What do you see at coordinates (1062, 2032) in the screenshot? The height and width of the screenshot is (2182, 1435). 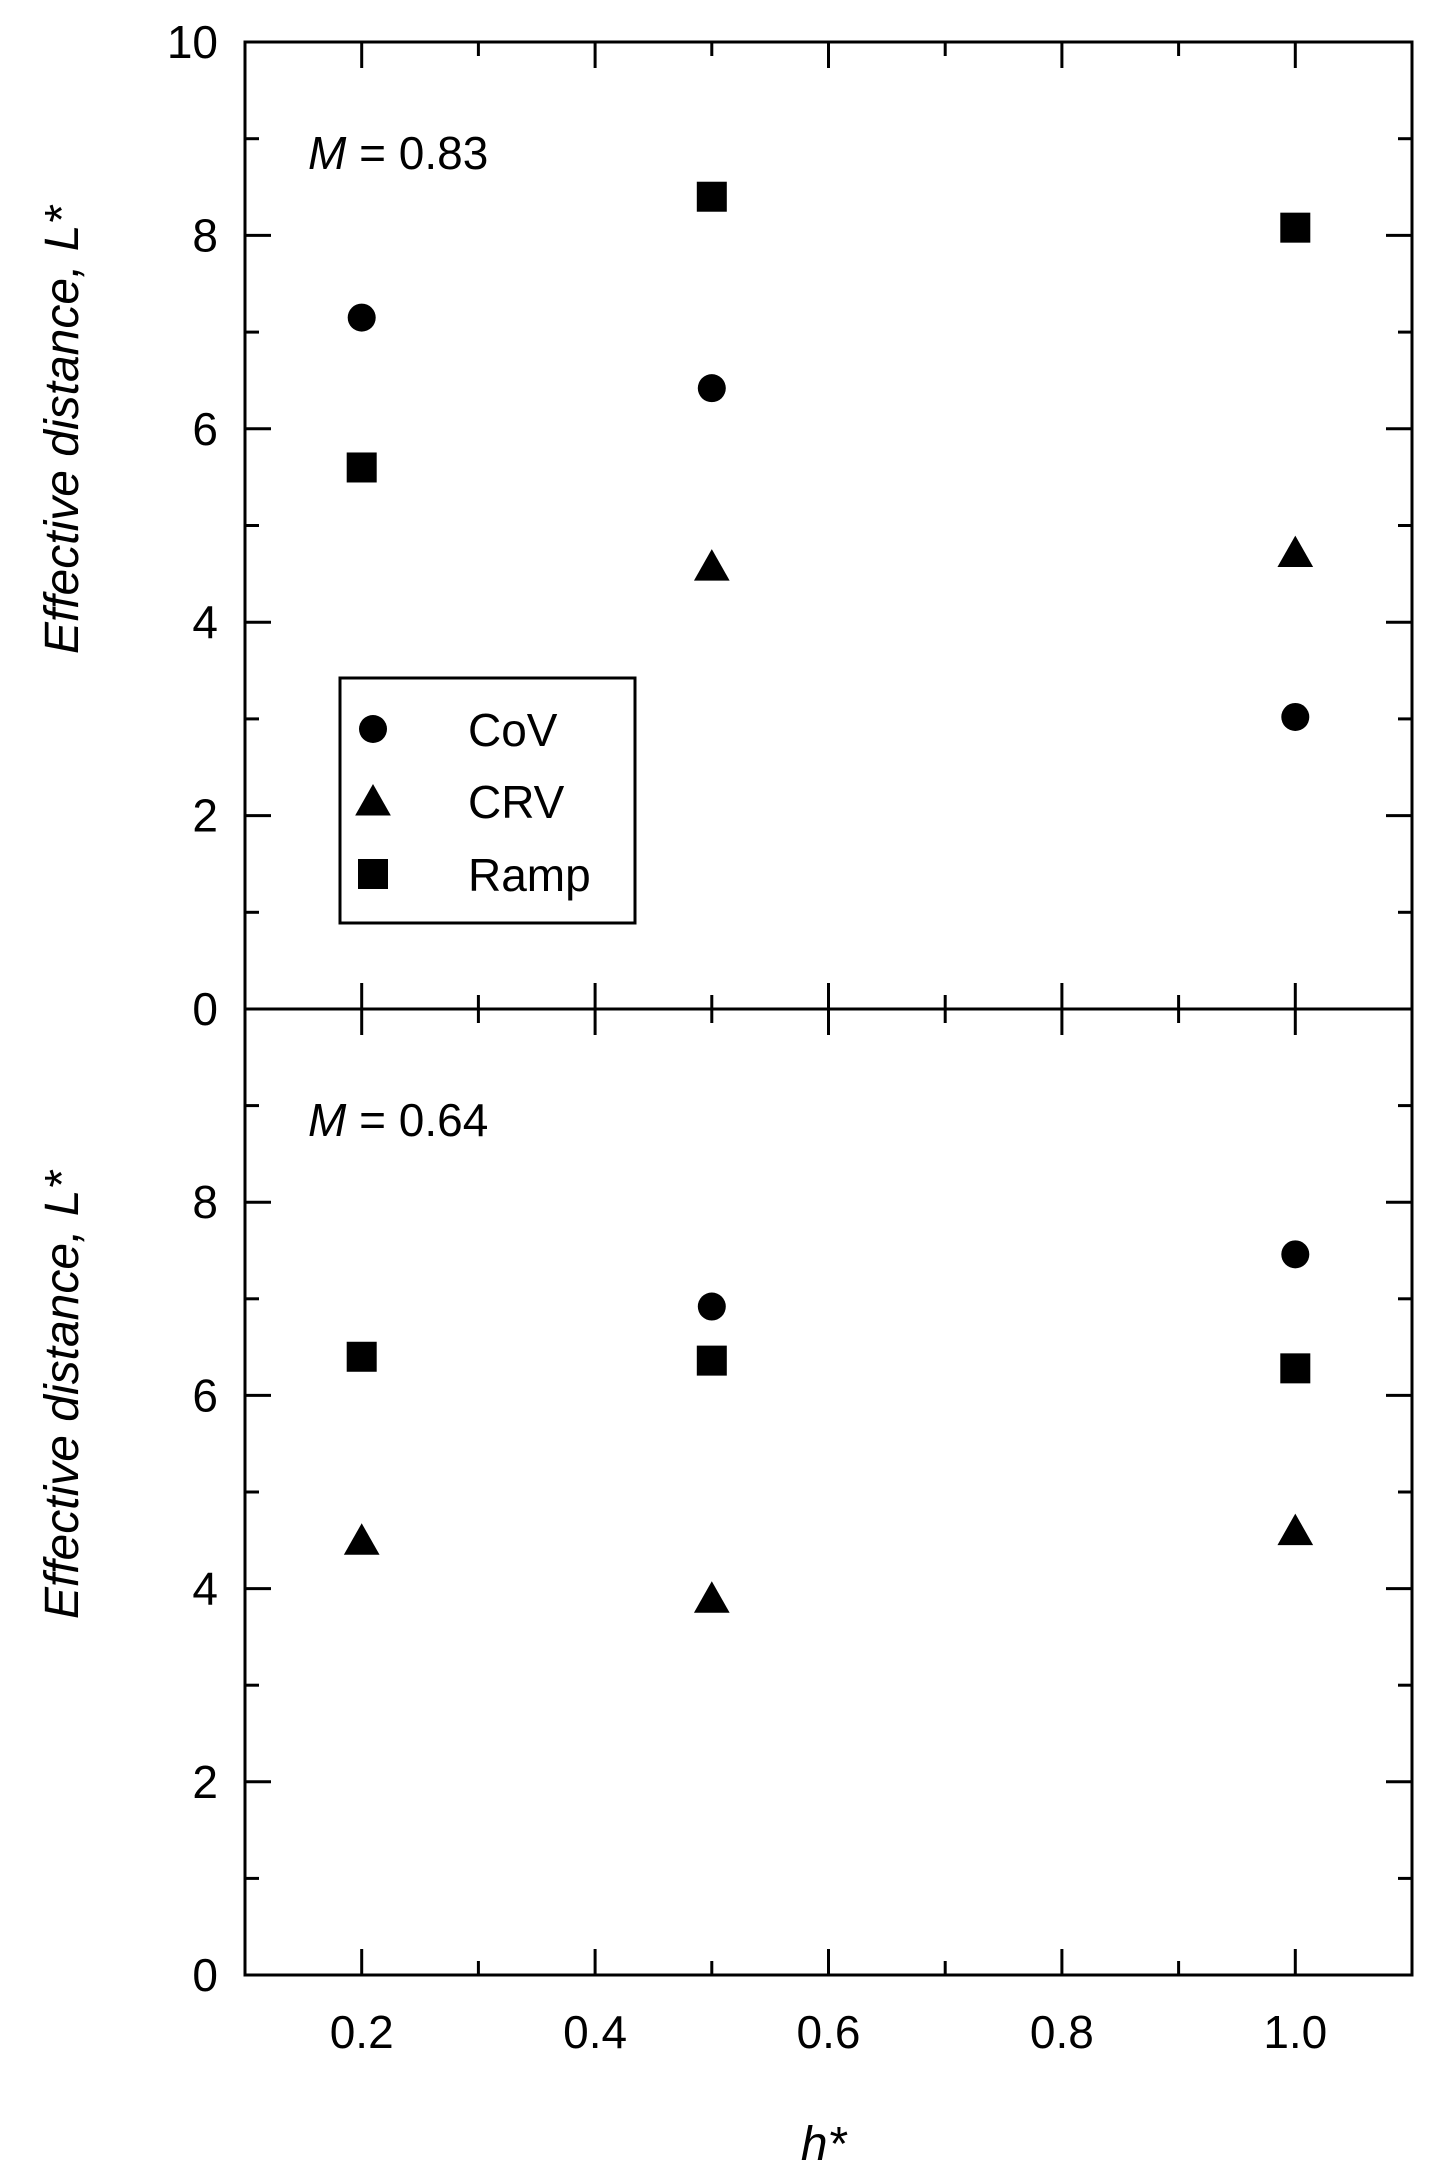 I see `x-tick-label: 0.8` at bounding box center [1062, 2032].